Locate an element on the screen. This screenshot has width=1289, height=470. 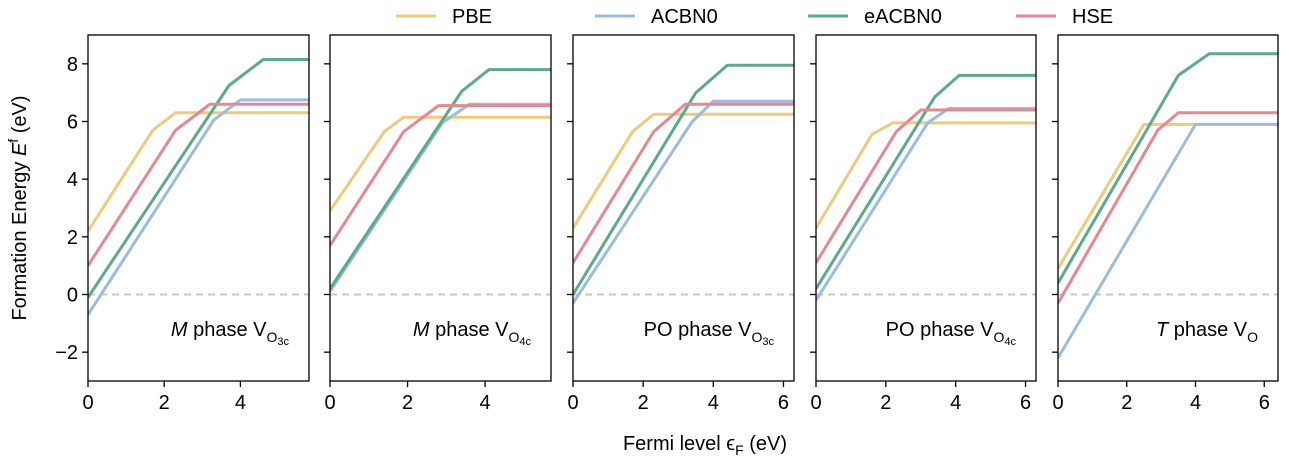
panel-label: M phase VO4c is located at coordinates (472, 333).